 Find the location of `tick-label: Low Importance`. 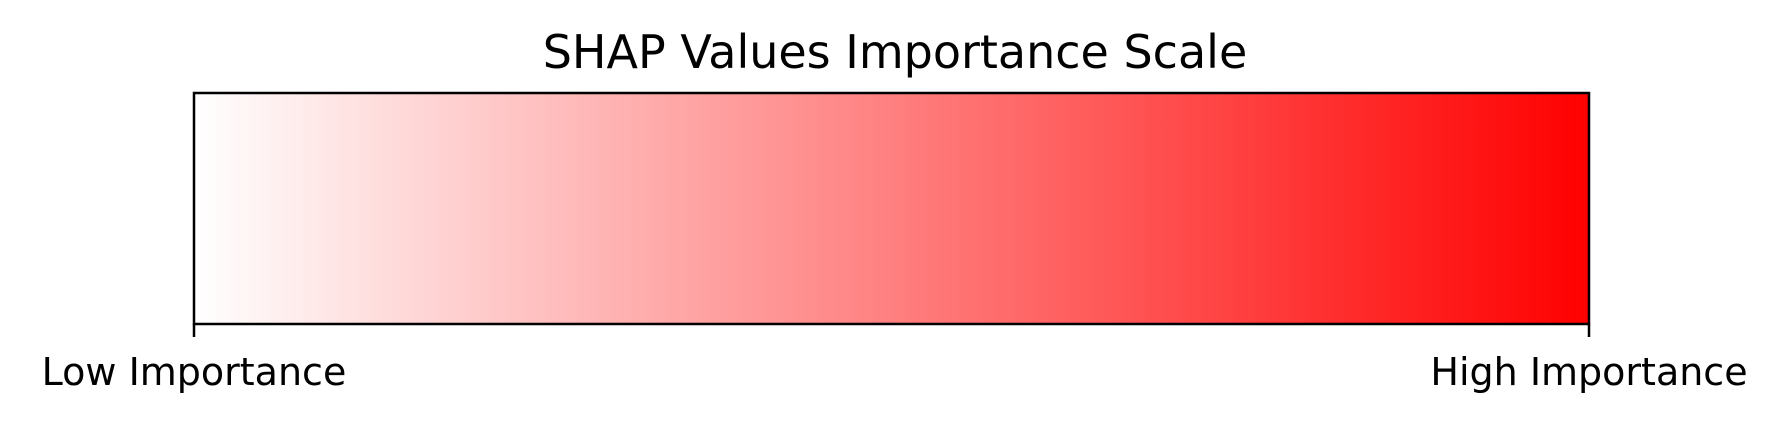

tick-label: Low Importance is located at coordinates (194, 372).